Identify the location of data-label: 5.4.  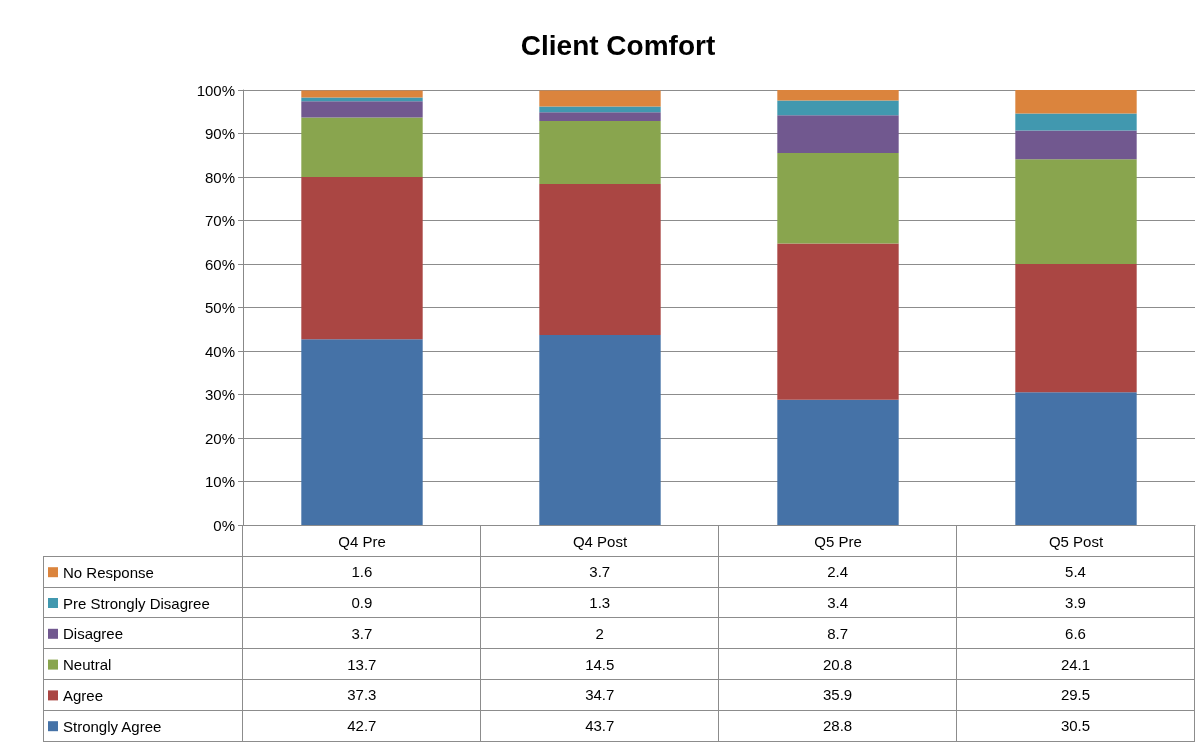
(1075, 572).